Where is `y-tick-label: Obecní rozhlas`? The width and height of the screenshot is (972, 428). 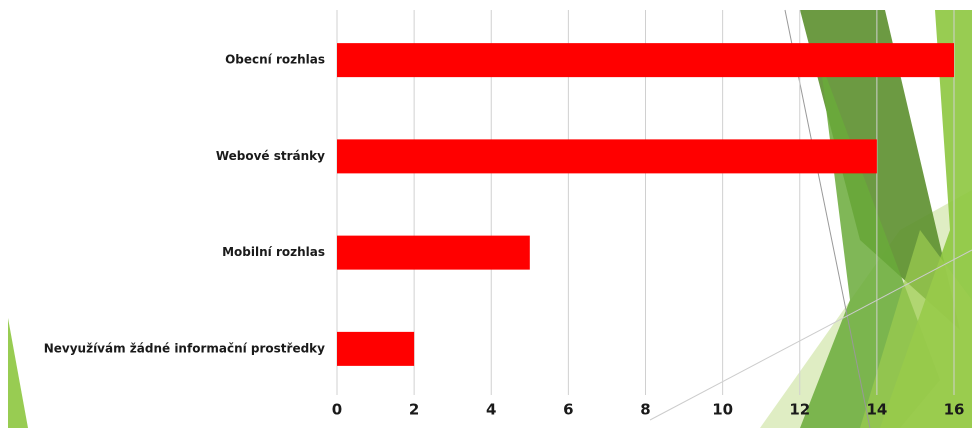 y-tick-label: Obecní rozhlas is located at coordinates (275, 60).